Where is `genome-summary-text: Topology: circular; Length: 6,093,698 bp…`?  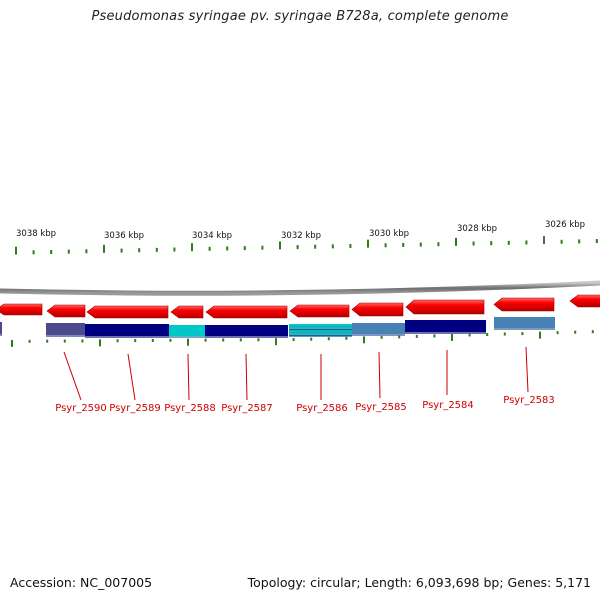 genome-summary-text: Topology: circular; Length: 6,093,698 bp… is located at coordinates (419, 582).